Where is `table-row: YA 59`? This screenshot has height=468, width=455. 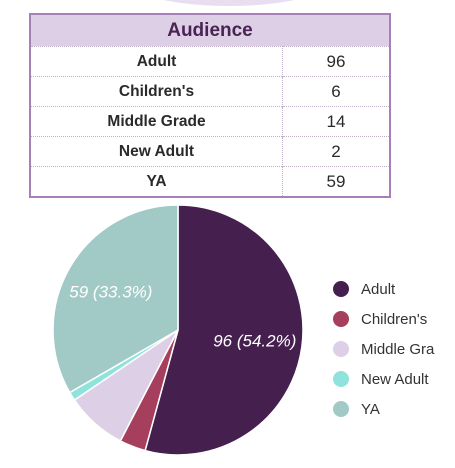
table-row: YA 59 is located at coordinates (210, 181).